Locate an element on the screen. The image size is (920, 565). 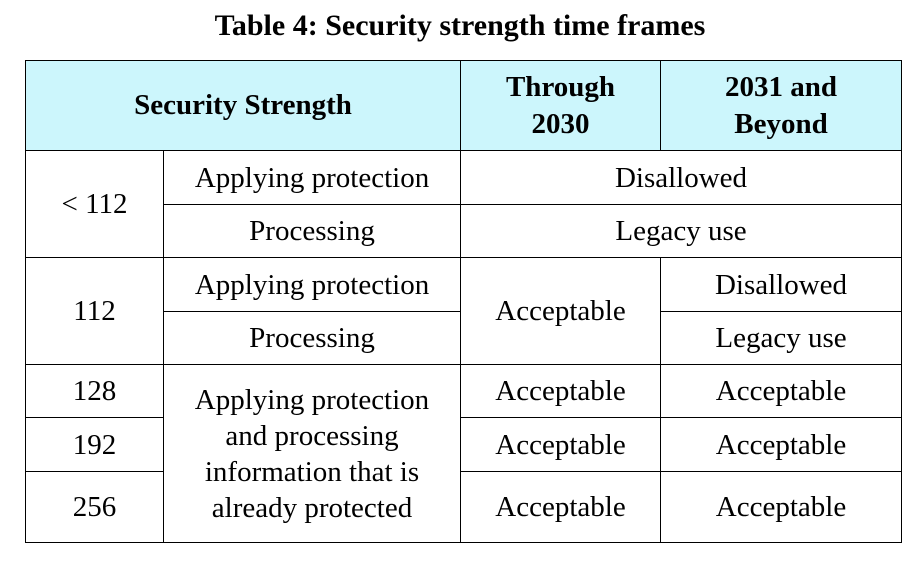
header-2031-text: 2031 and Beyond is located at coordinates (781, 105).